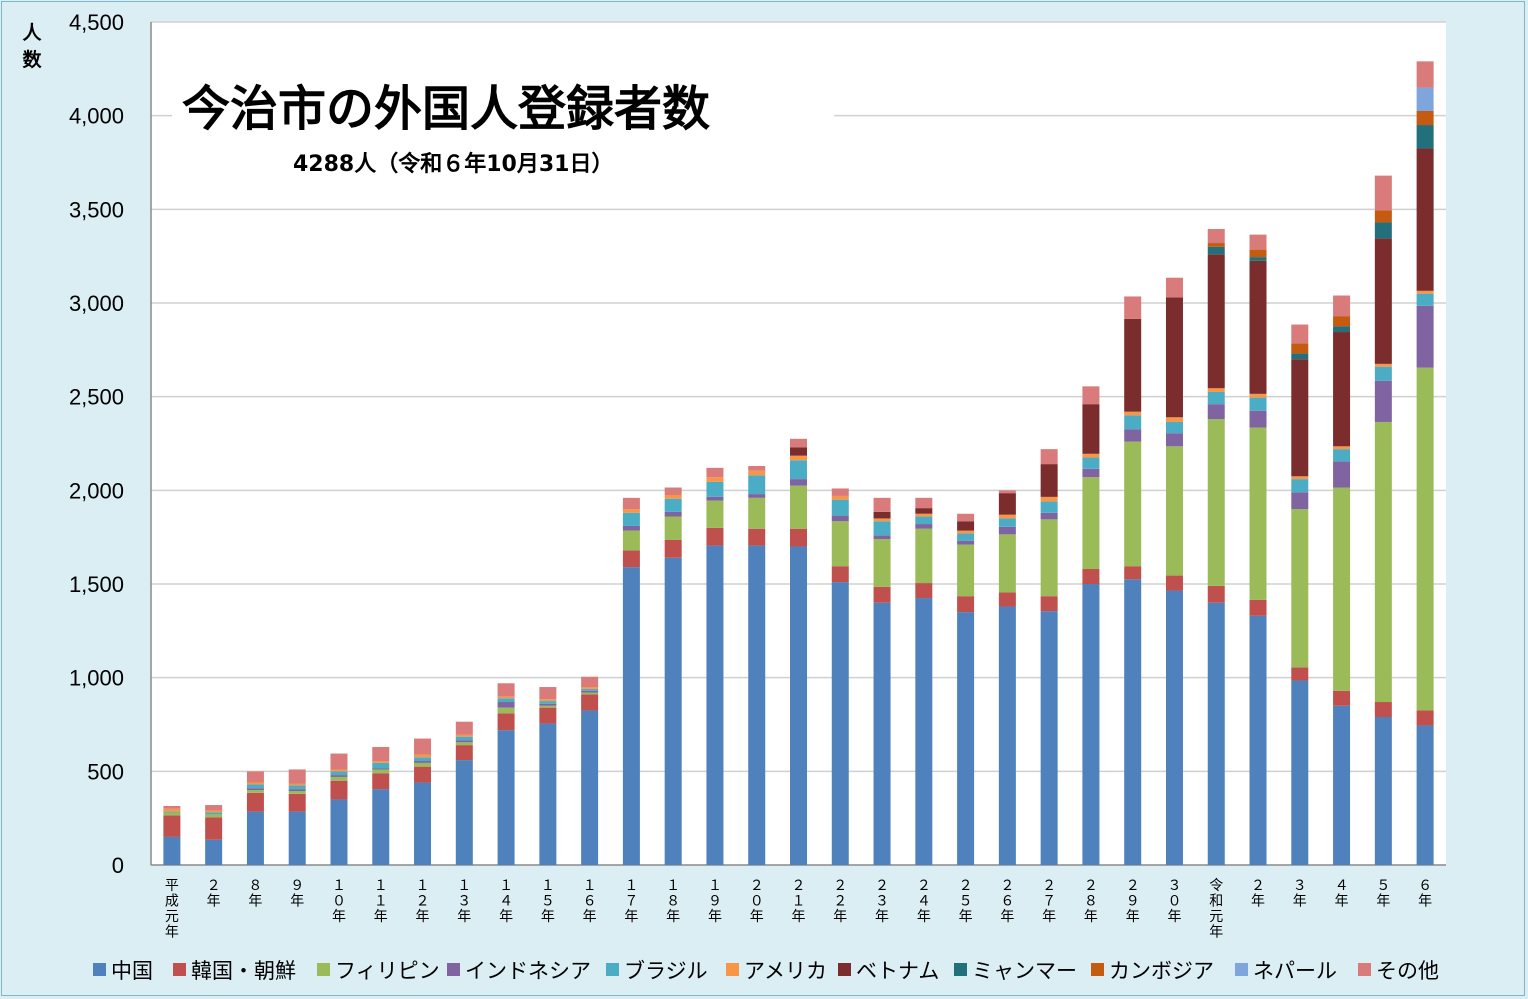 This screenshot has width=1528, height=999. What do you see at coordinates (243, 971) in the screenshot?
I see `legend-label: 韓国・朝鮮` at bounding box center [243, 971].